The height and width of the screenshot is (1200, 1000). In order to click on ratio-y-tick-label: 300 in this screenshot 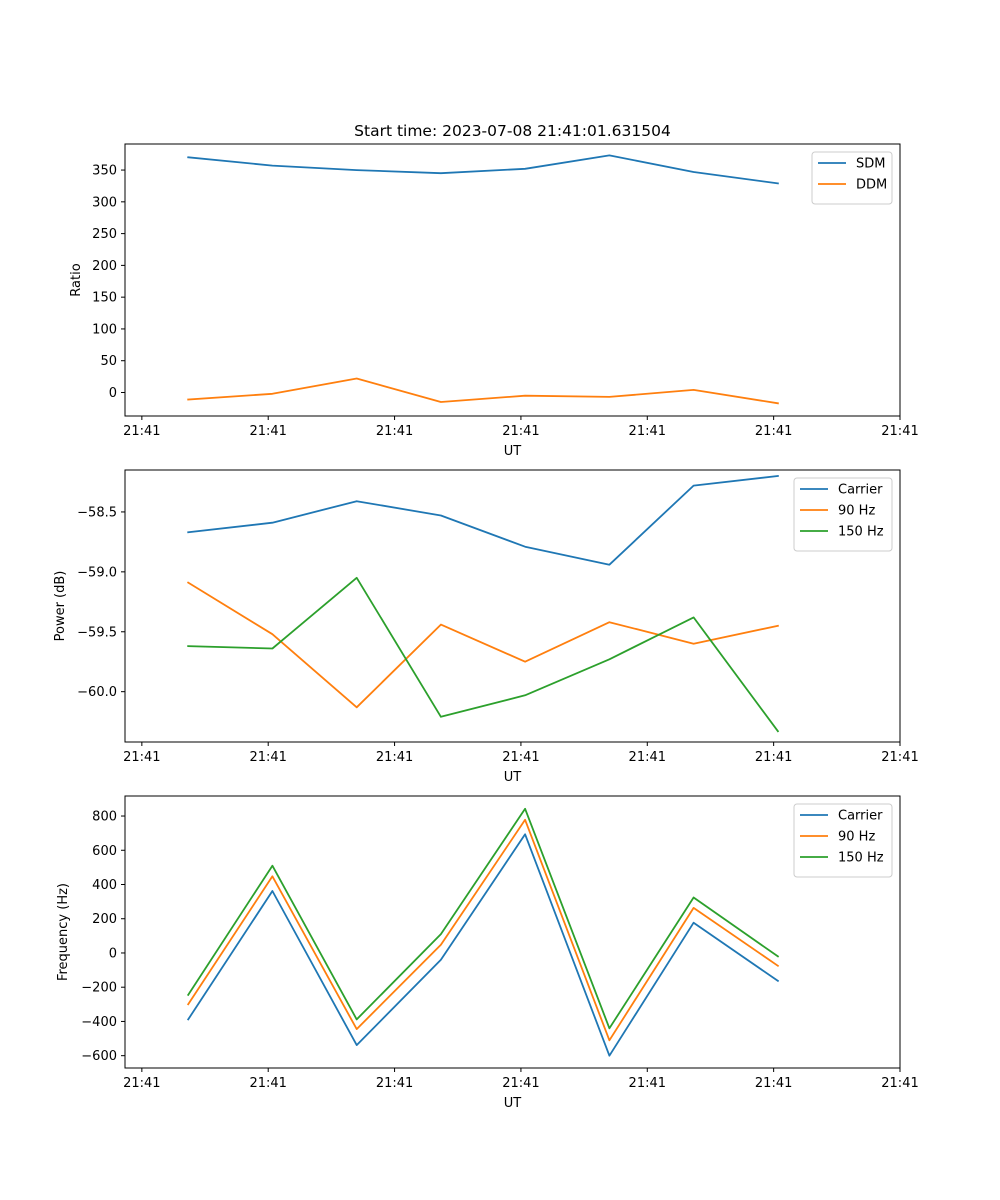, I will do `click(104, 202)`.